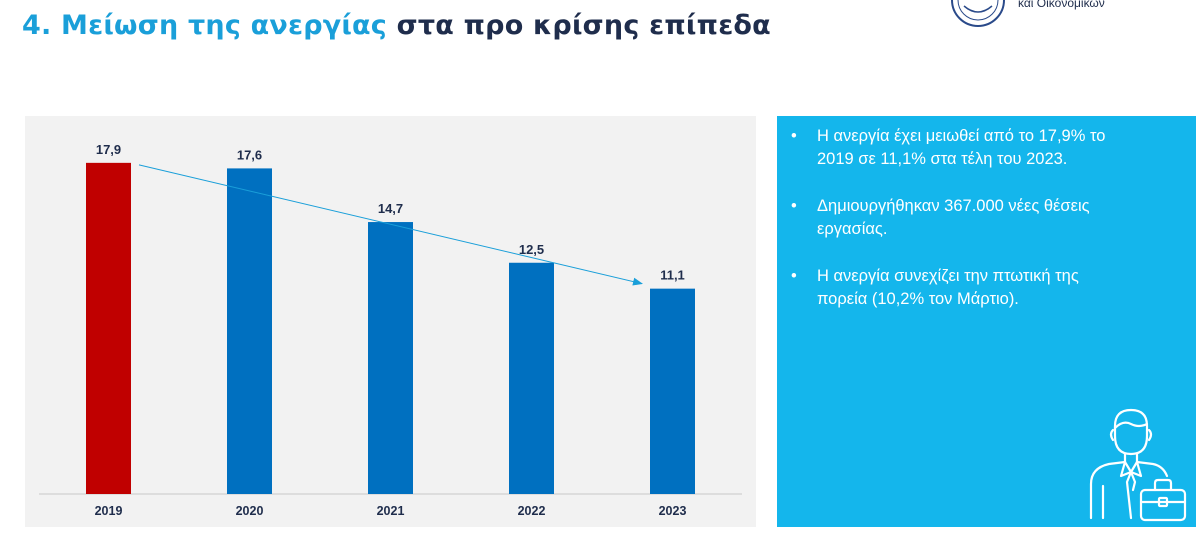  What do you see at coordinates (672, 275) in the screenshot?
I see `data-label-2023: 11,1` at bounding box center [672, 275].